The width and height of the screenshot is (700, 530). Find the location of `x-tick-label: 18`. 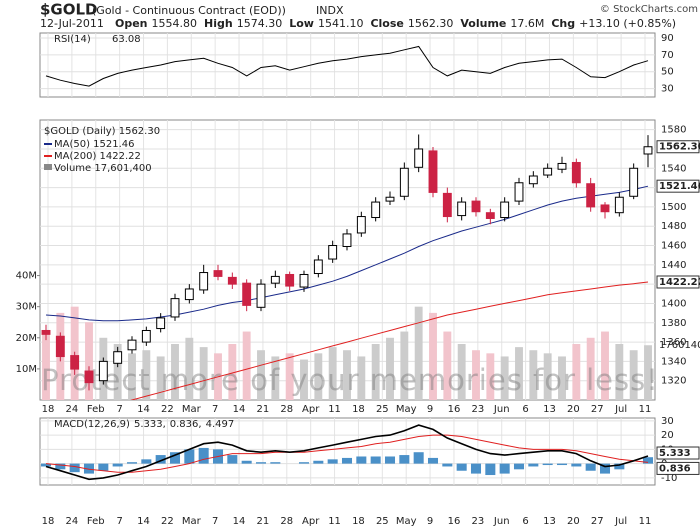

x-tick-label: 18 is located at coordinates (48, 521).